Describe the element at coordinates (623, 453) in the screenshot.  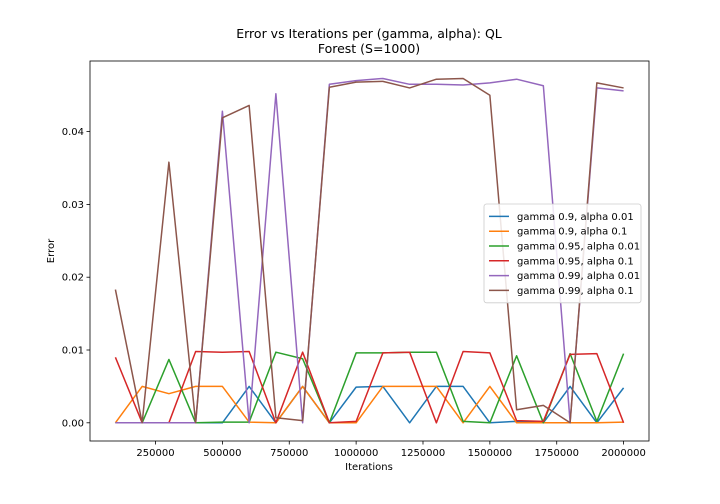
I see `x-tick-label: 2000000` at that location.